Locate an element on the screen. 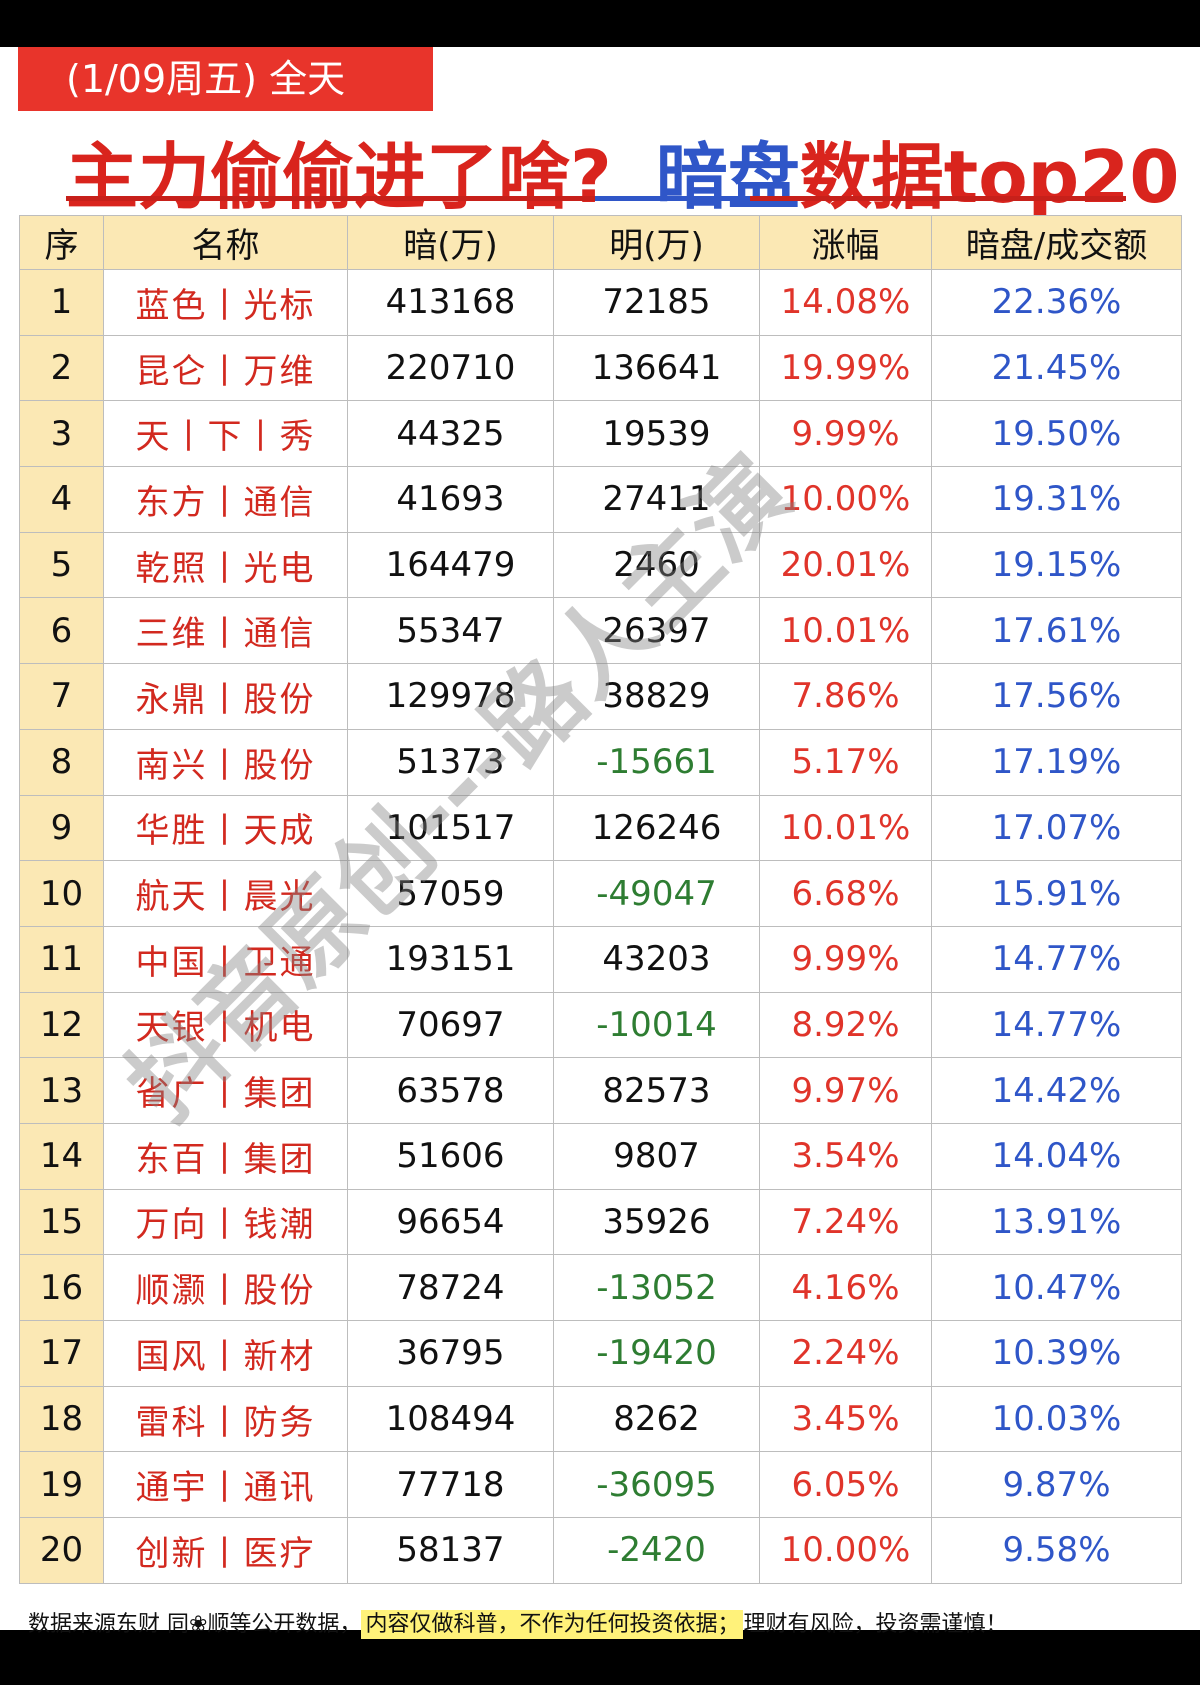  table-row: 12 天银丨机电 70697 -10014 8.92% 14.77% is located at coordinates (600, 1025).